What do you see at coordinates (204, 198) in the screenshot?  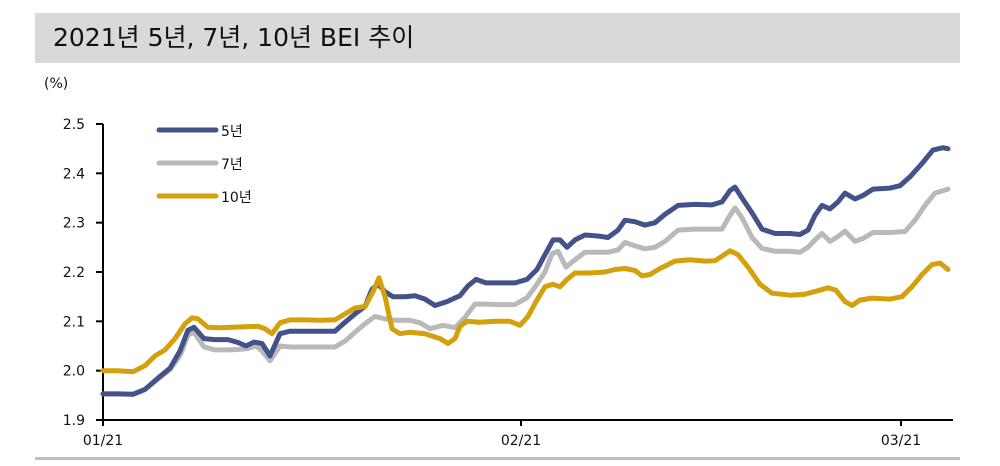 I see `legend-item: 10년` at bounding box center [204, 198].